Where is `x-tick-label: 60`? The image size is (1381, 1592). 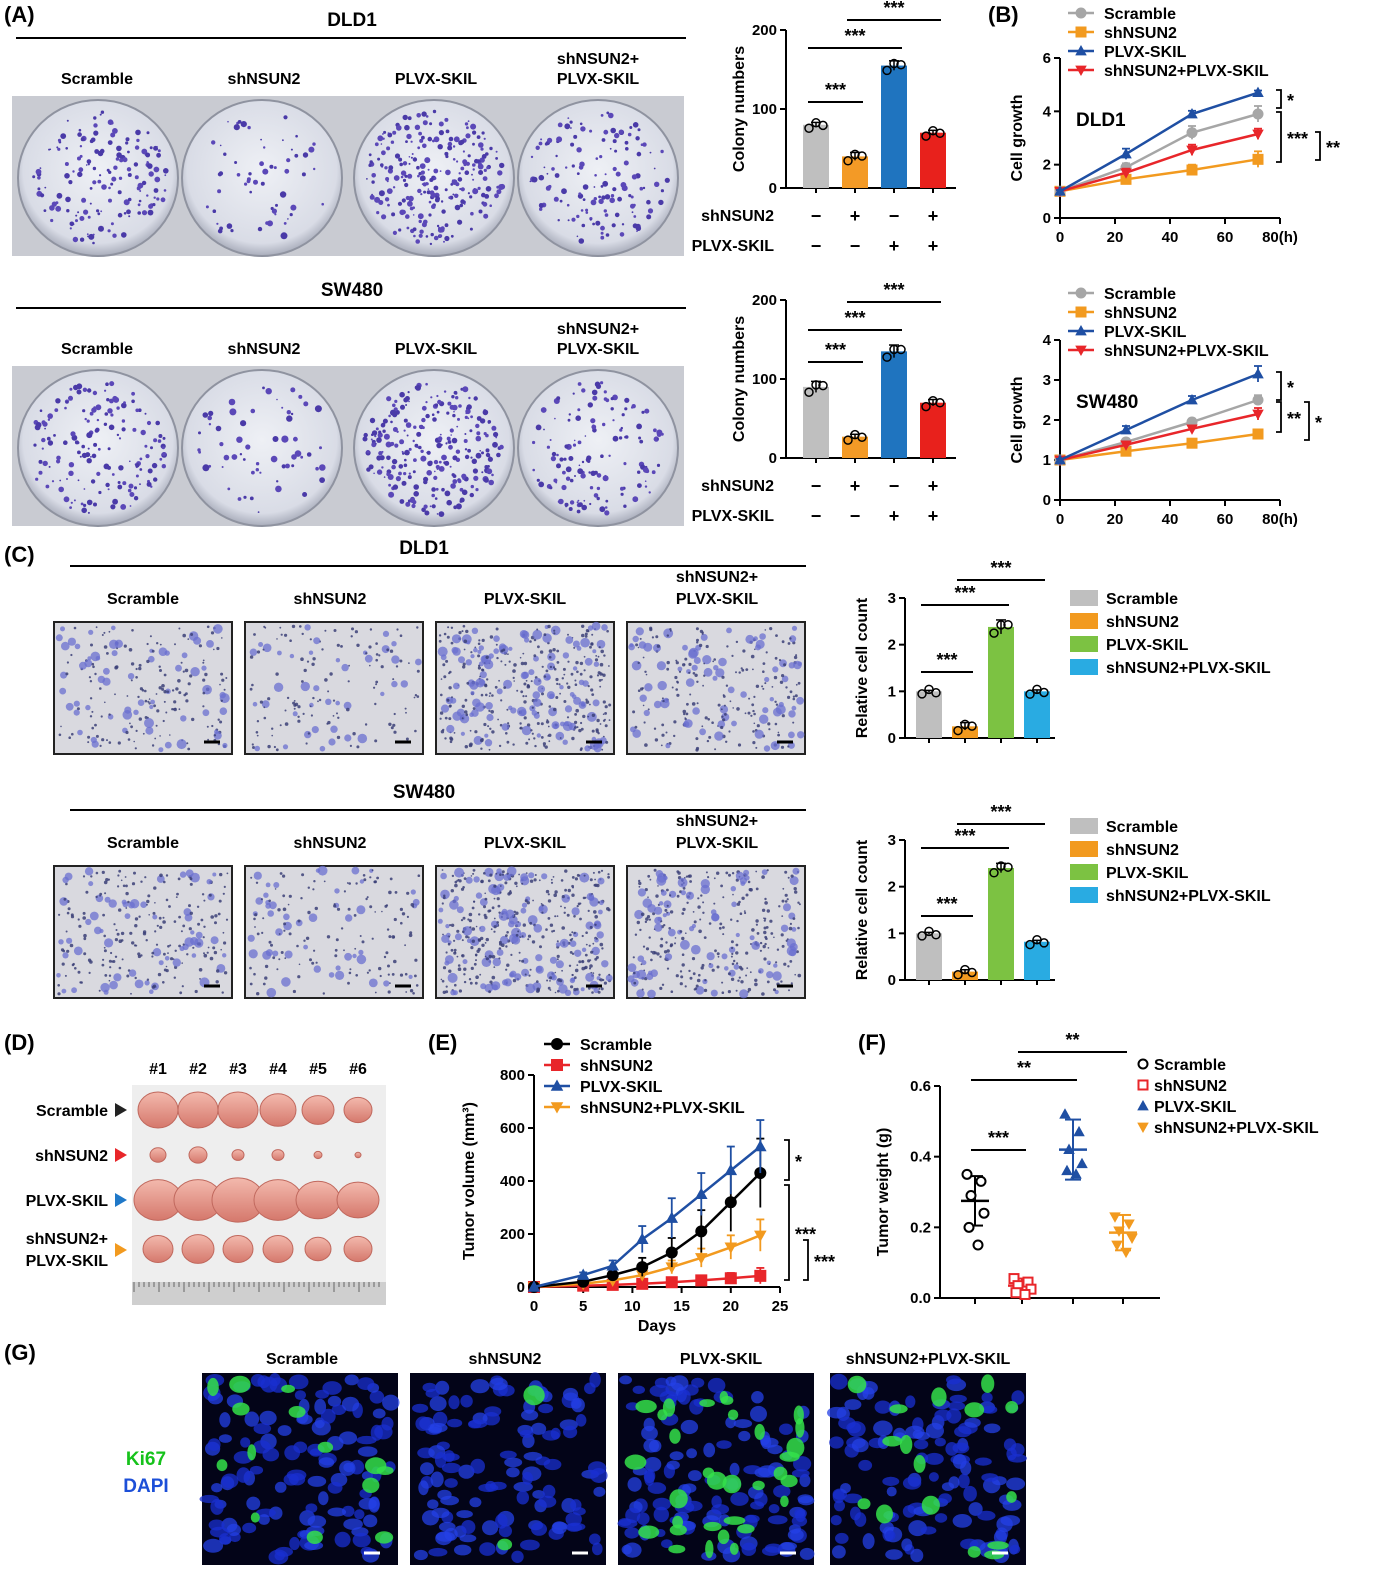 x-tick-label: 60 is located at coordinates (1225, 519).